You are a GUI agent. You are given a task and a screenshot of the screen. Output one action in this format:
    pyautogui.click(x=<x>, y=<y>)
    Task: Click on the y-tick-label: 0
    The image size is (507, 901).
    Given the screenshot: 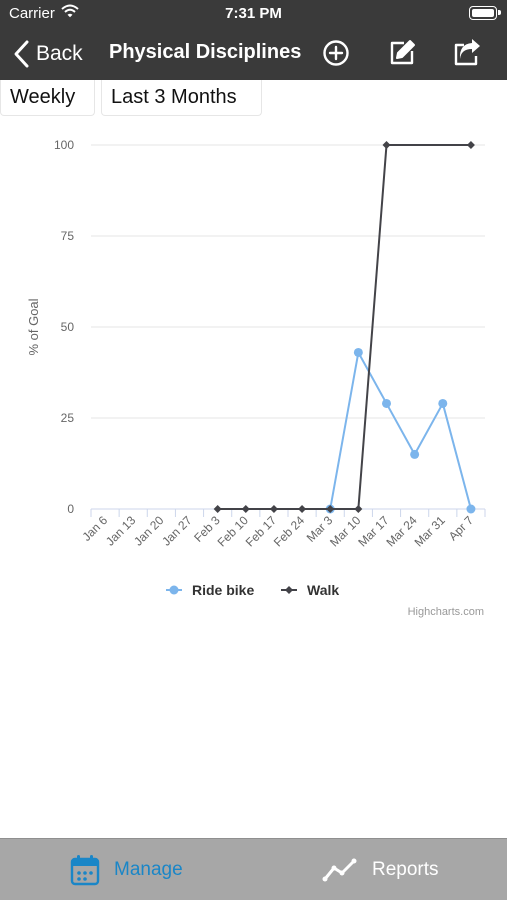 What is the action you would take?
    pyautogui.click(x=70, y=509)
    